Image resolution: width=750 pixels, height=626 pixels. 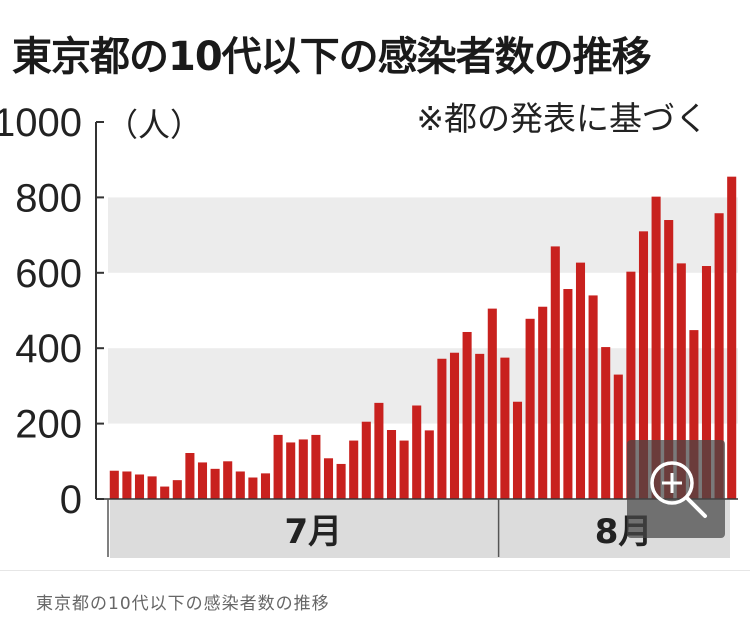 What do you see at coordinates (48, 274) in the screenshot?
I see `y-tick-label: 600` at bounding box center [48, 274].